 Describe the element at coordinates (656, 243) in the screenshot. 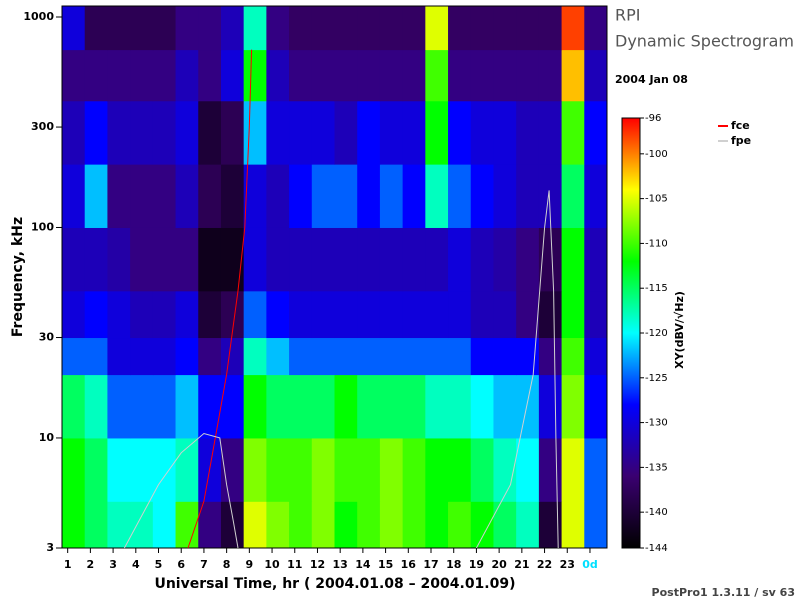

I see `colorbar-tick-label: -110` at that location.